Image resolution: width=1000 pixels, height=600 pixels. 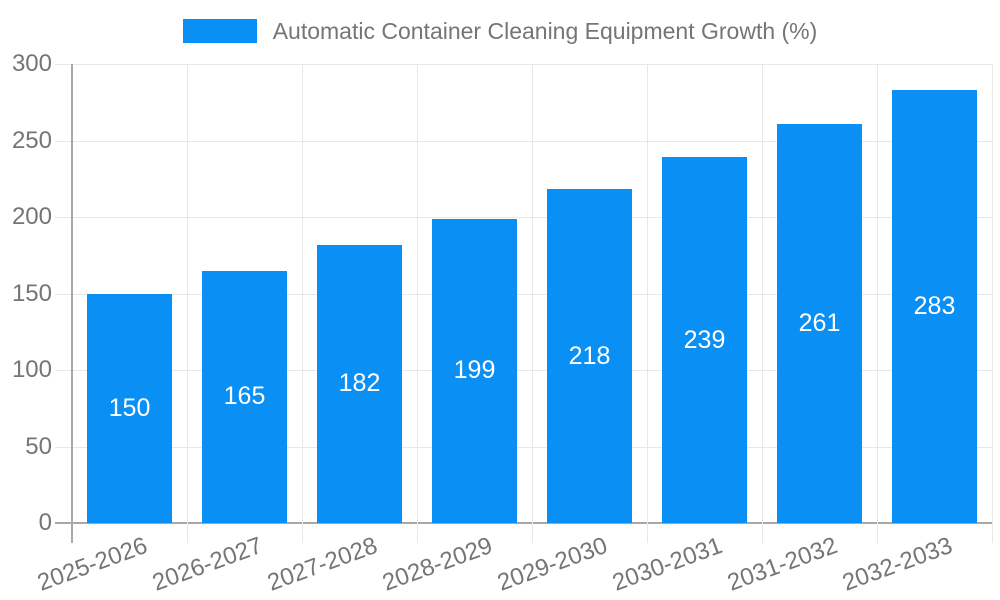 I want to click on bar-2025-2026: 150, so click(x=129, y=408).